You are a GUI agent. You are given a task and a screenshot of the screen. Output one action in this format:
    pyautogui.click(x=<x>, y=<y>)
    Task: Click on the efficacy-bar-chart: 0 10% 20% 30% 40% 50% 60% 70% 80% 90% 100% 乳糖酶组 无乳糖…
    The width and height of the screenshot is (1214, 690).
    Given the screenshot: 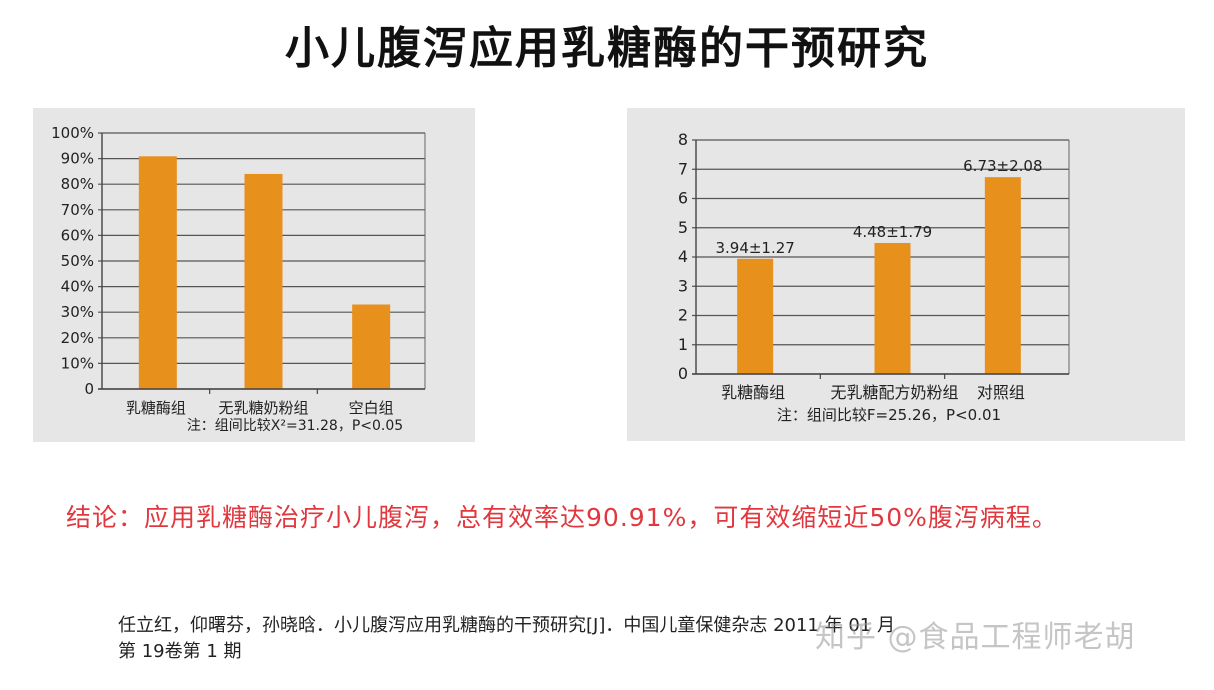 What is the action you would take?
    pyautogui.click(x=238, y=279)
    